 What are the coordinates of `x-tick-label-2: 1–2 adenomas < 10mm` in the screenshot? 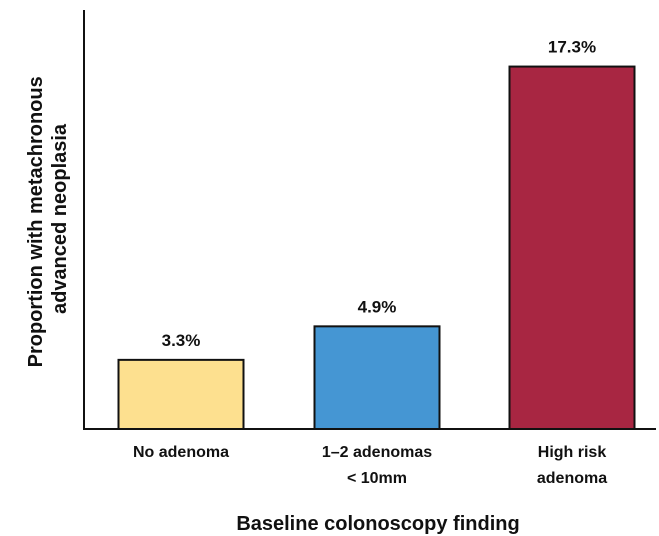 It's located at (377, 465).